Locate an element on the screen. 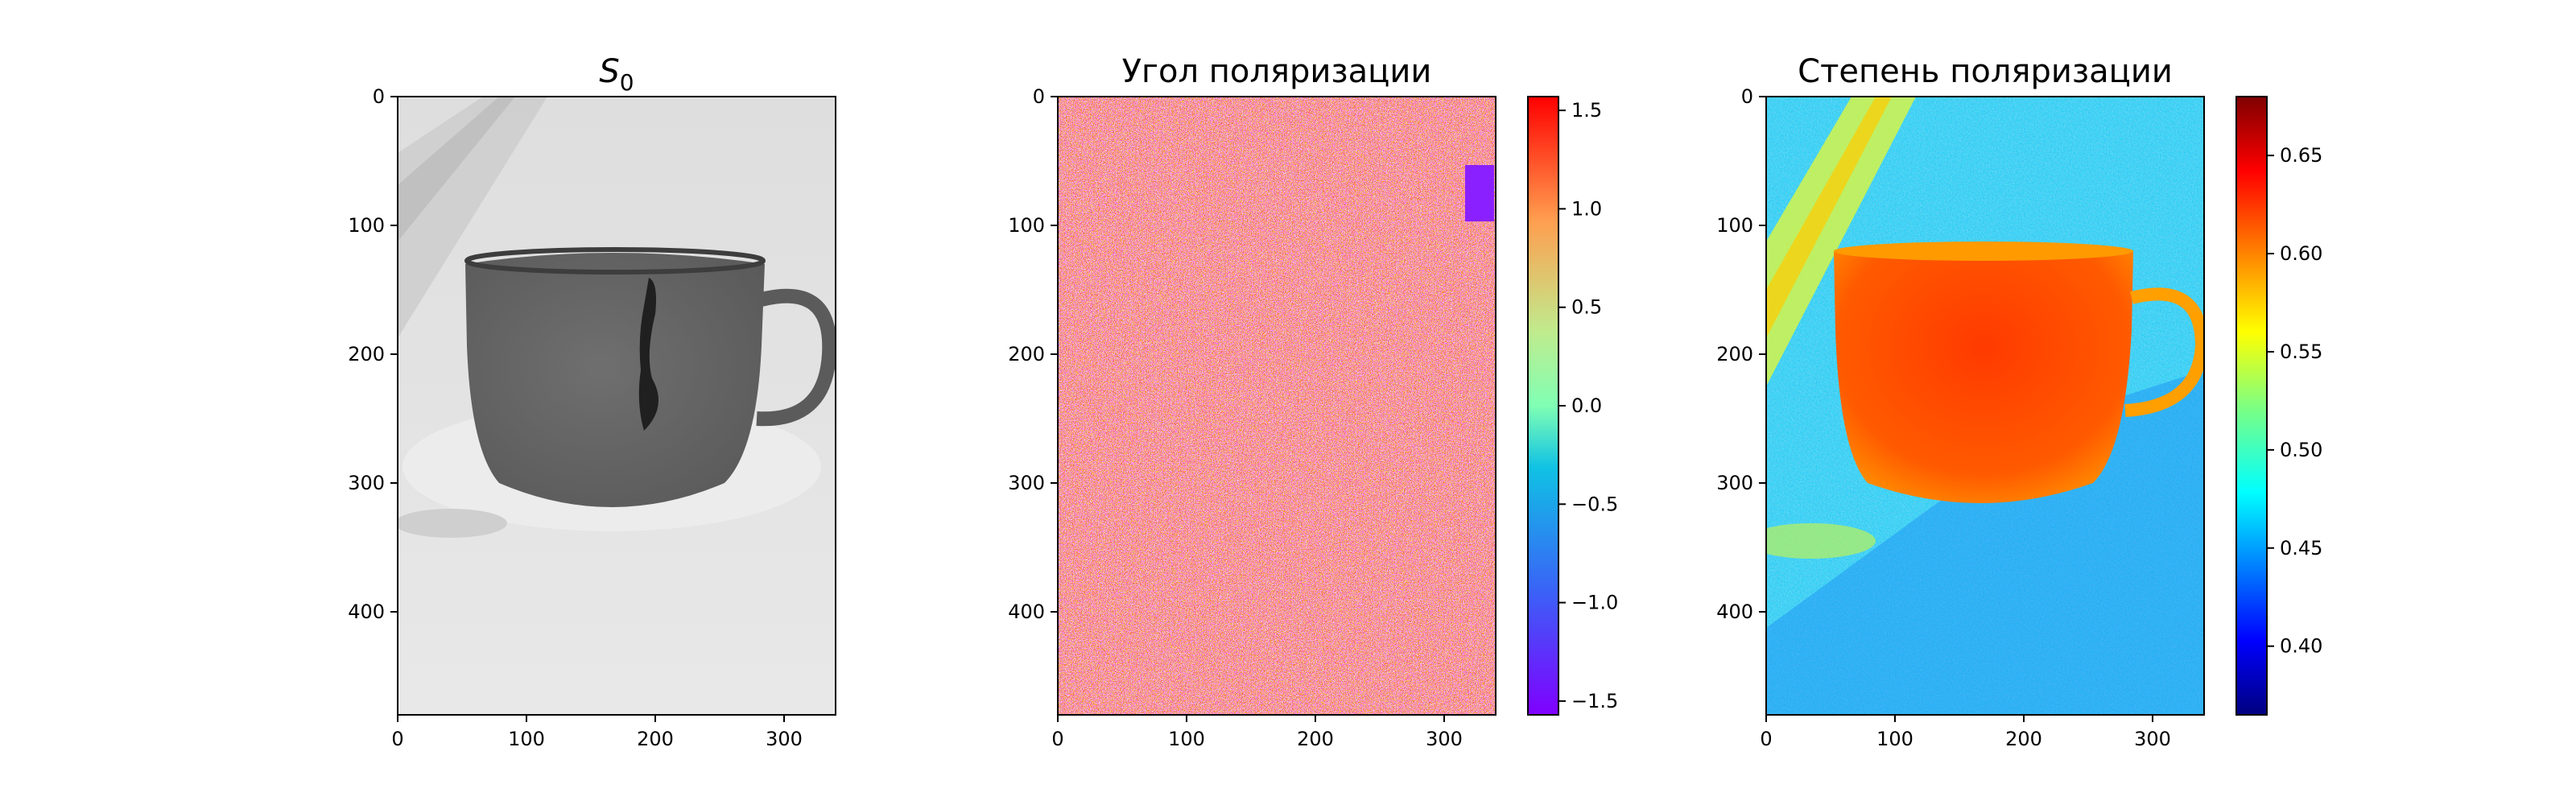  degree-axis-ticks: 0 100 200 300 0 100 200 300 400 is located at coordinates (1943, 417).